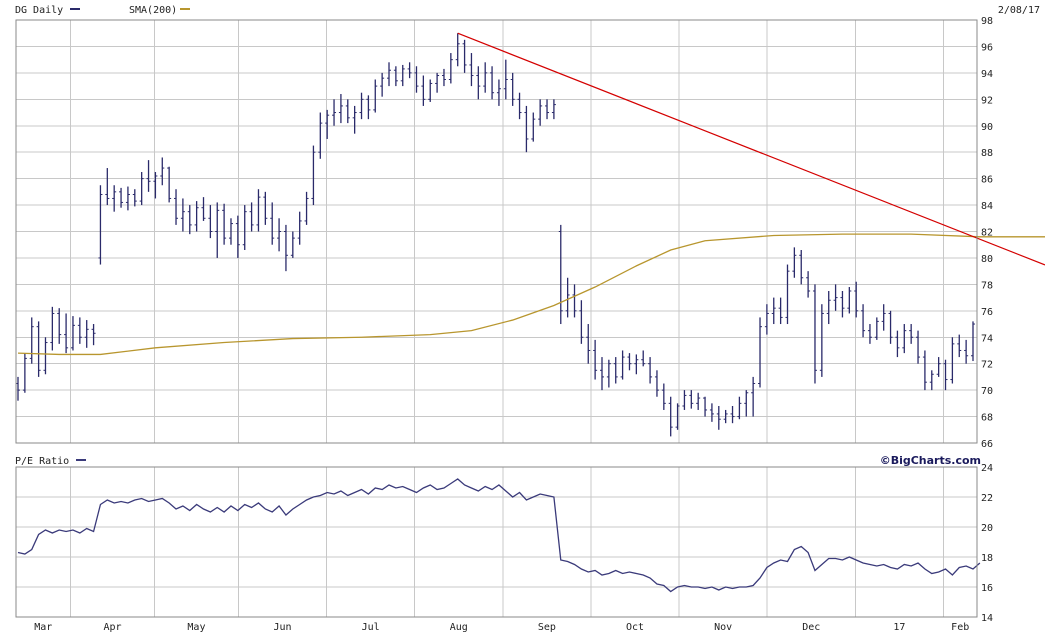  I want to click on x-tick-label: Oct, so click(635, 627).